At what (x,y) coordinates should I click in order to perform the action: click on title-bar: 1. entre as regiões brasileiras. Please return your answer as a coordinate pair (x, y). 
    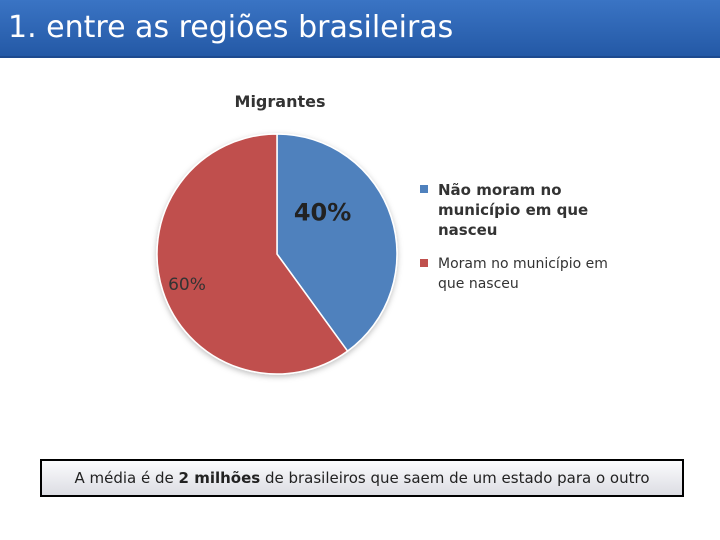
    Looking at the image, I should click on (360, 29).